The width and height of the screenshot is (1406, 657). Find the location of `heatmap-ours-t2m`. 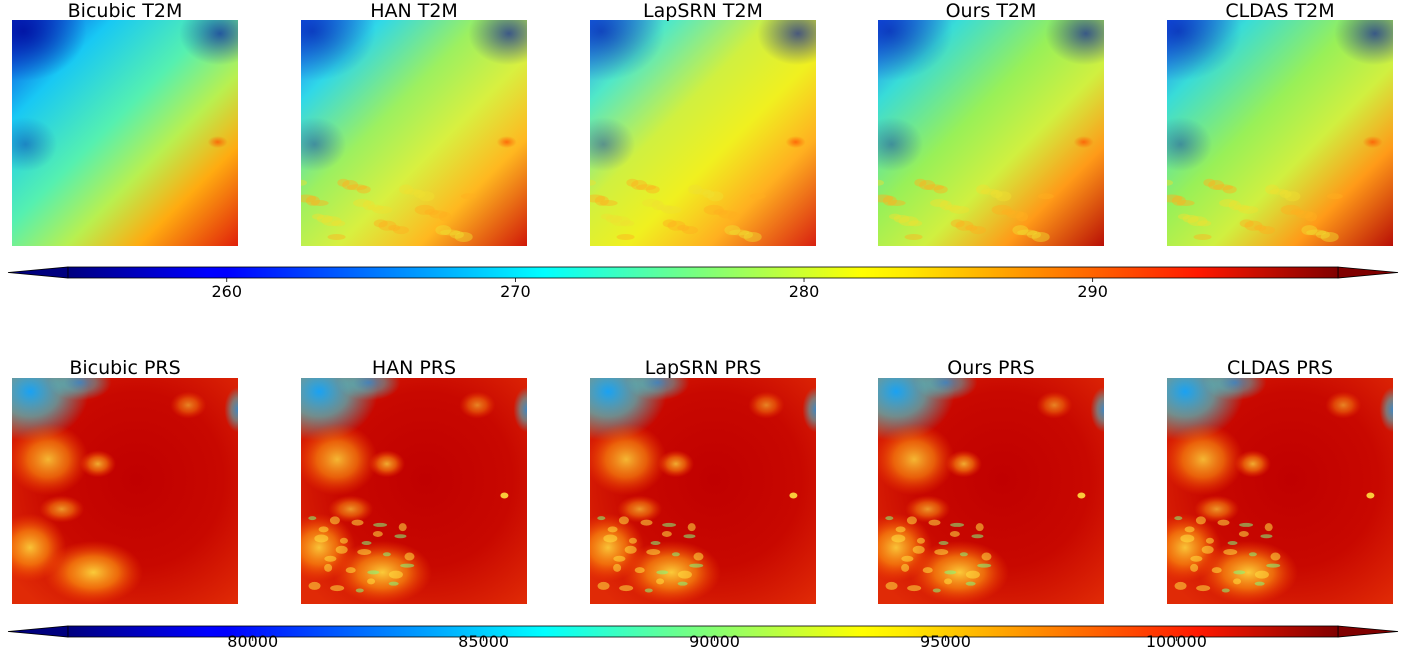

heatmap-ours-t2m is located at coordinates (991, 133).